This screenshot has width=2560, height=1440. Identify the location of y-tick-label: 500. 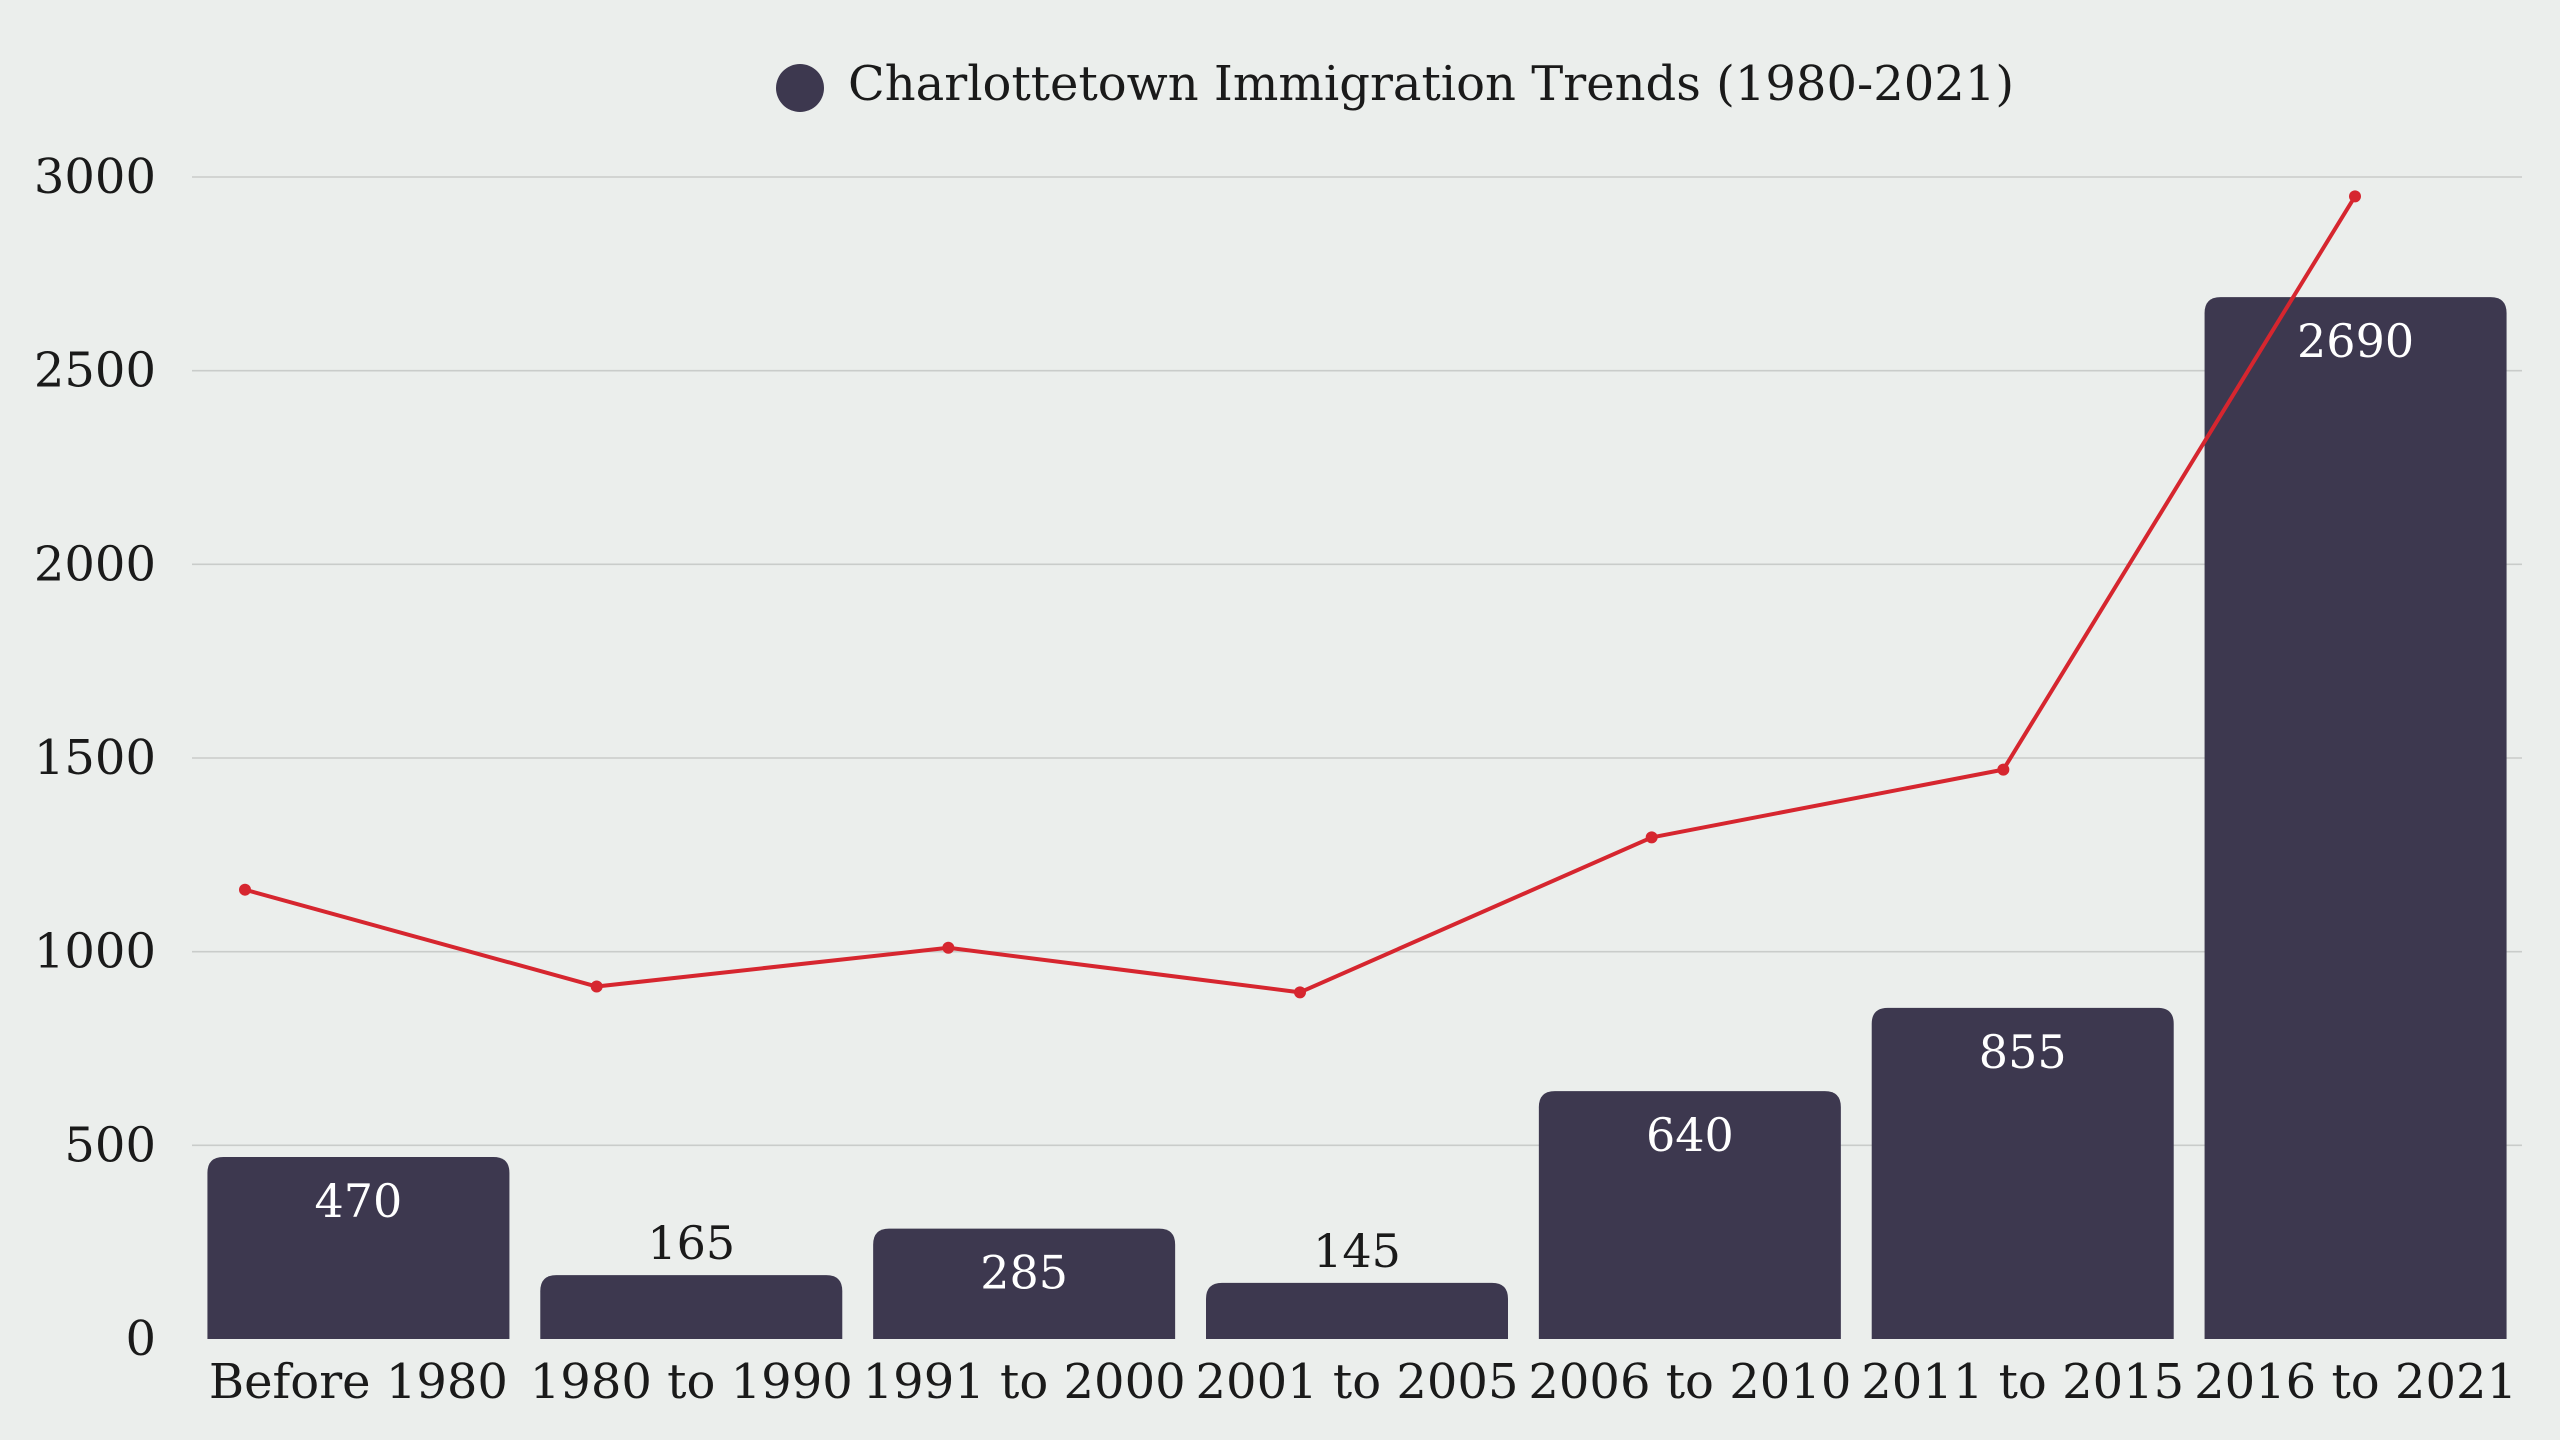
(110, 1145).